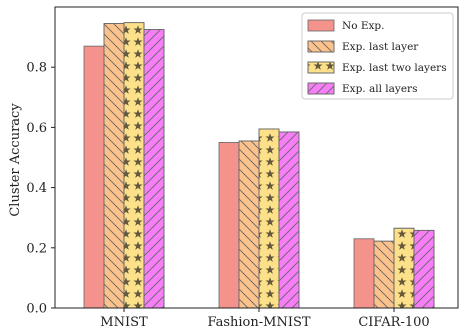  I want to click on y-tick-label: 0.4, so click(36, 188).